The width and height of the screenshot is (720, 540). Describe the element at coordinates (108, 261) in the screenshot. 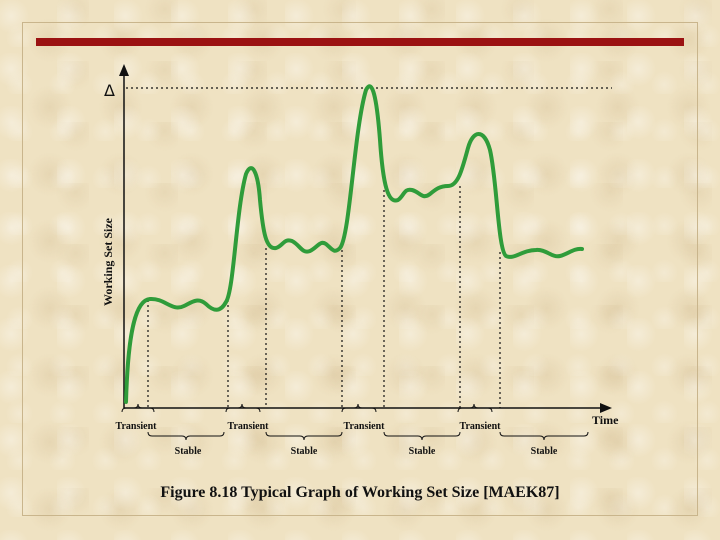

I see `y-axis-label: Working Set Size` at that location.